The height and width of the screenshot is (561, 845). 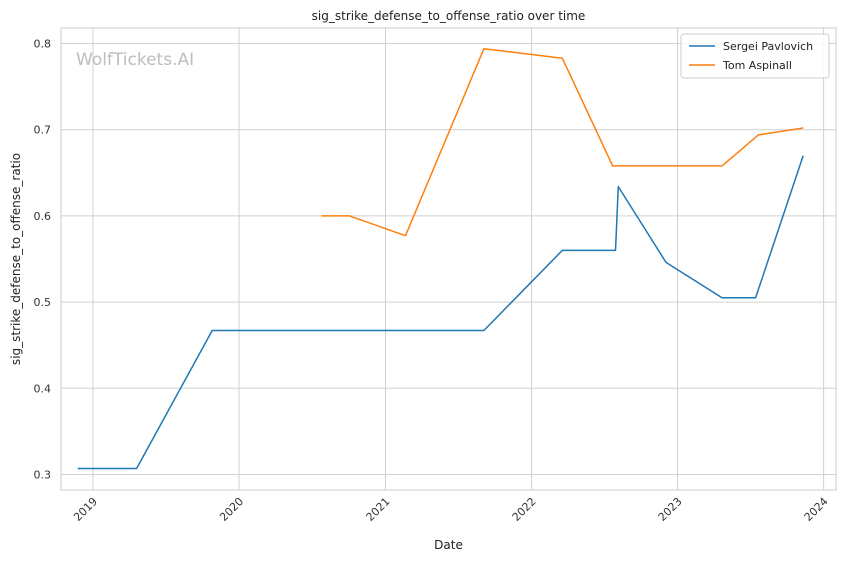 What do you see at coordinates (43, 302) in the screenshot?
I see `y-tick-label: 0.5` at bounding box center [43, 302].